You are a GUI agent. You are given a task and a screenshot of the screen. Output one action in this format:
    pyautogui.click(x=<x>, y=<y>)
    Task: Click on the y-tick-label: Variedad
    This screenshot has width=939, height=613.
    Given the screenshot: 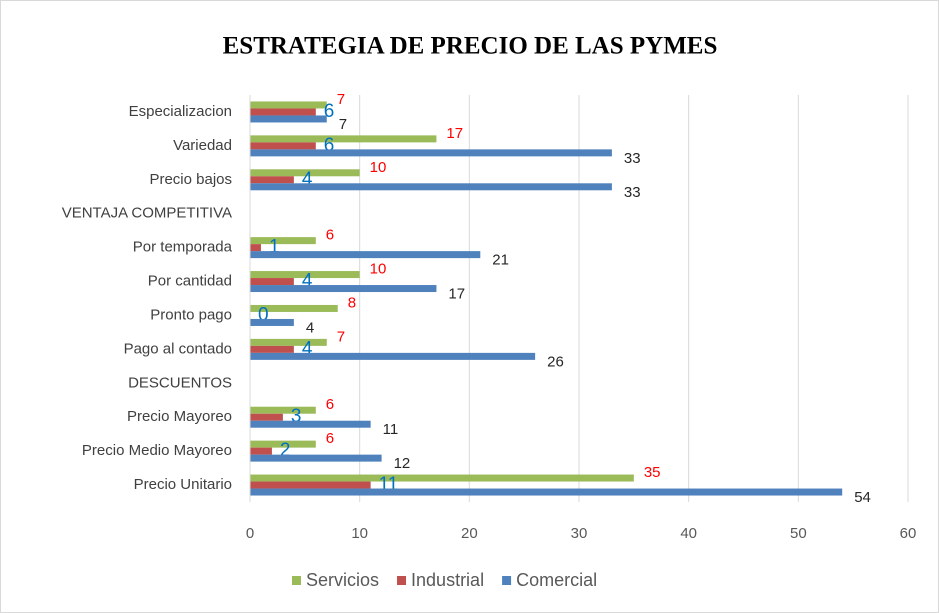 What is the action you would take?
    pyautogui.click(x=202, y=145)
    